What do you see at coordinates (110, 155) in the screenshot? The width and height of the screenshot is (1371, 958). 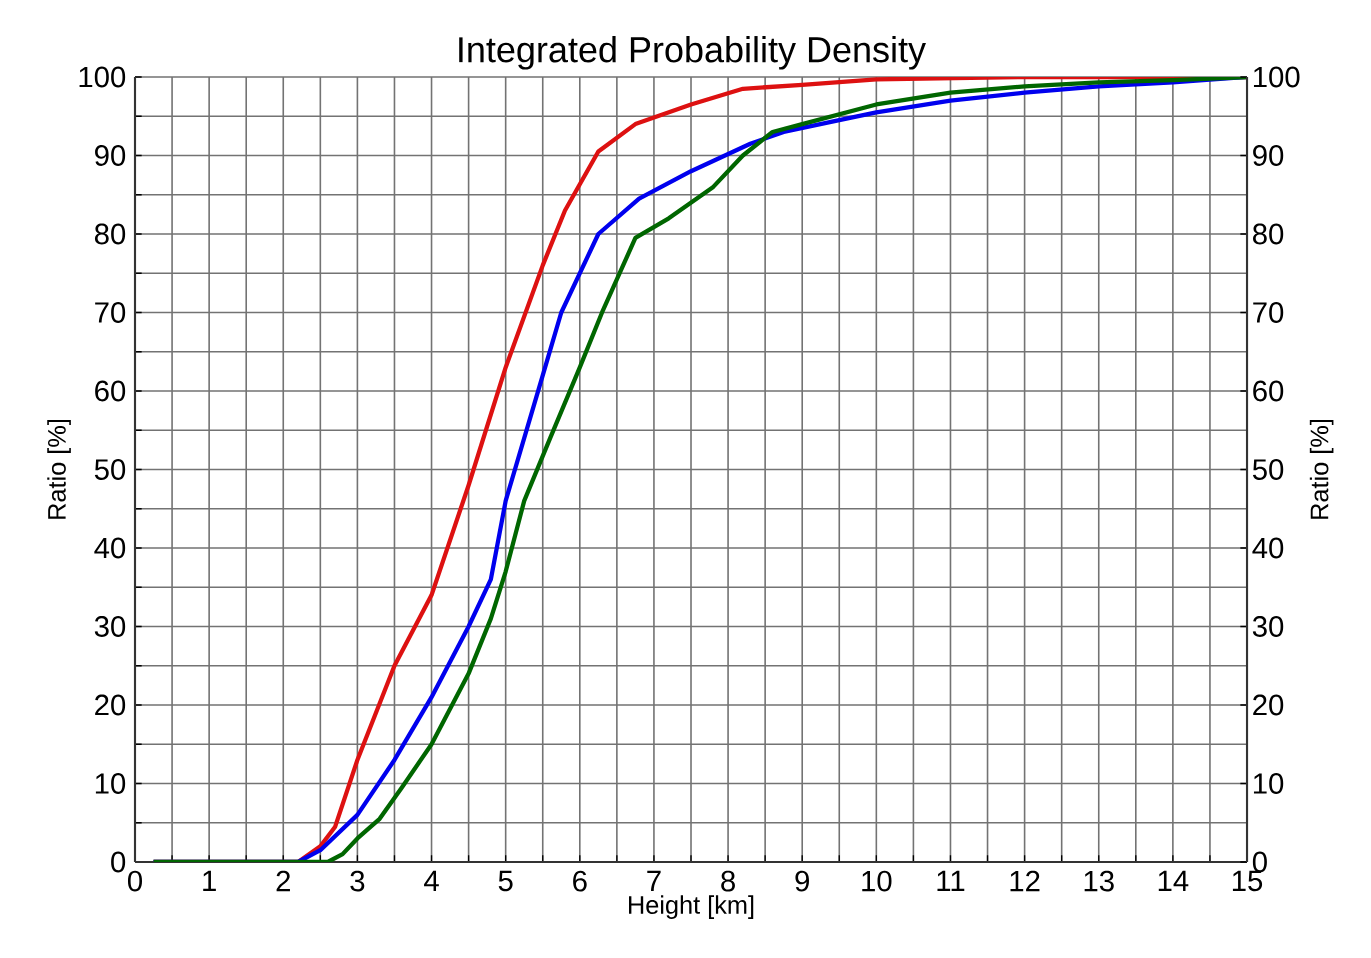 I see `y-tick-label: 90` at bounding box center [110, 155].